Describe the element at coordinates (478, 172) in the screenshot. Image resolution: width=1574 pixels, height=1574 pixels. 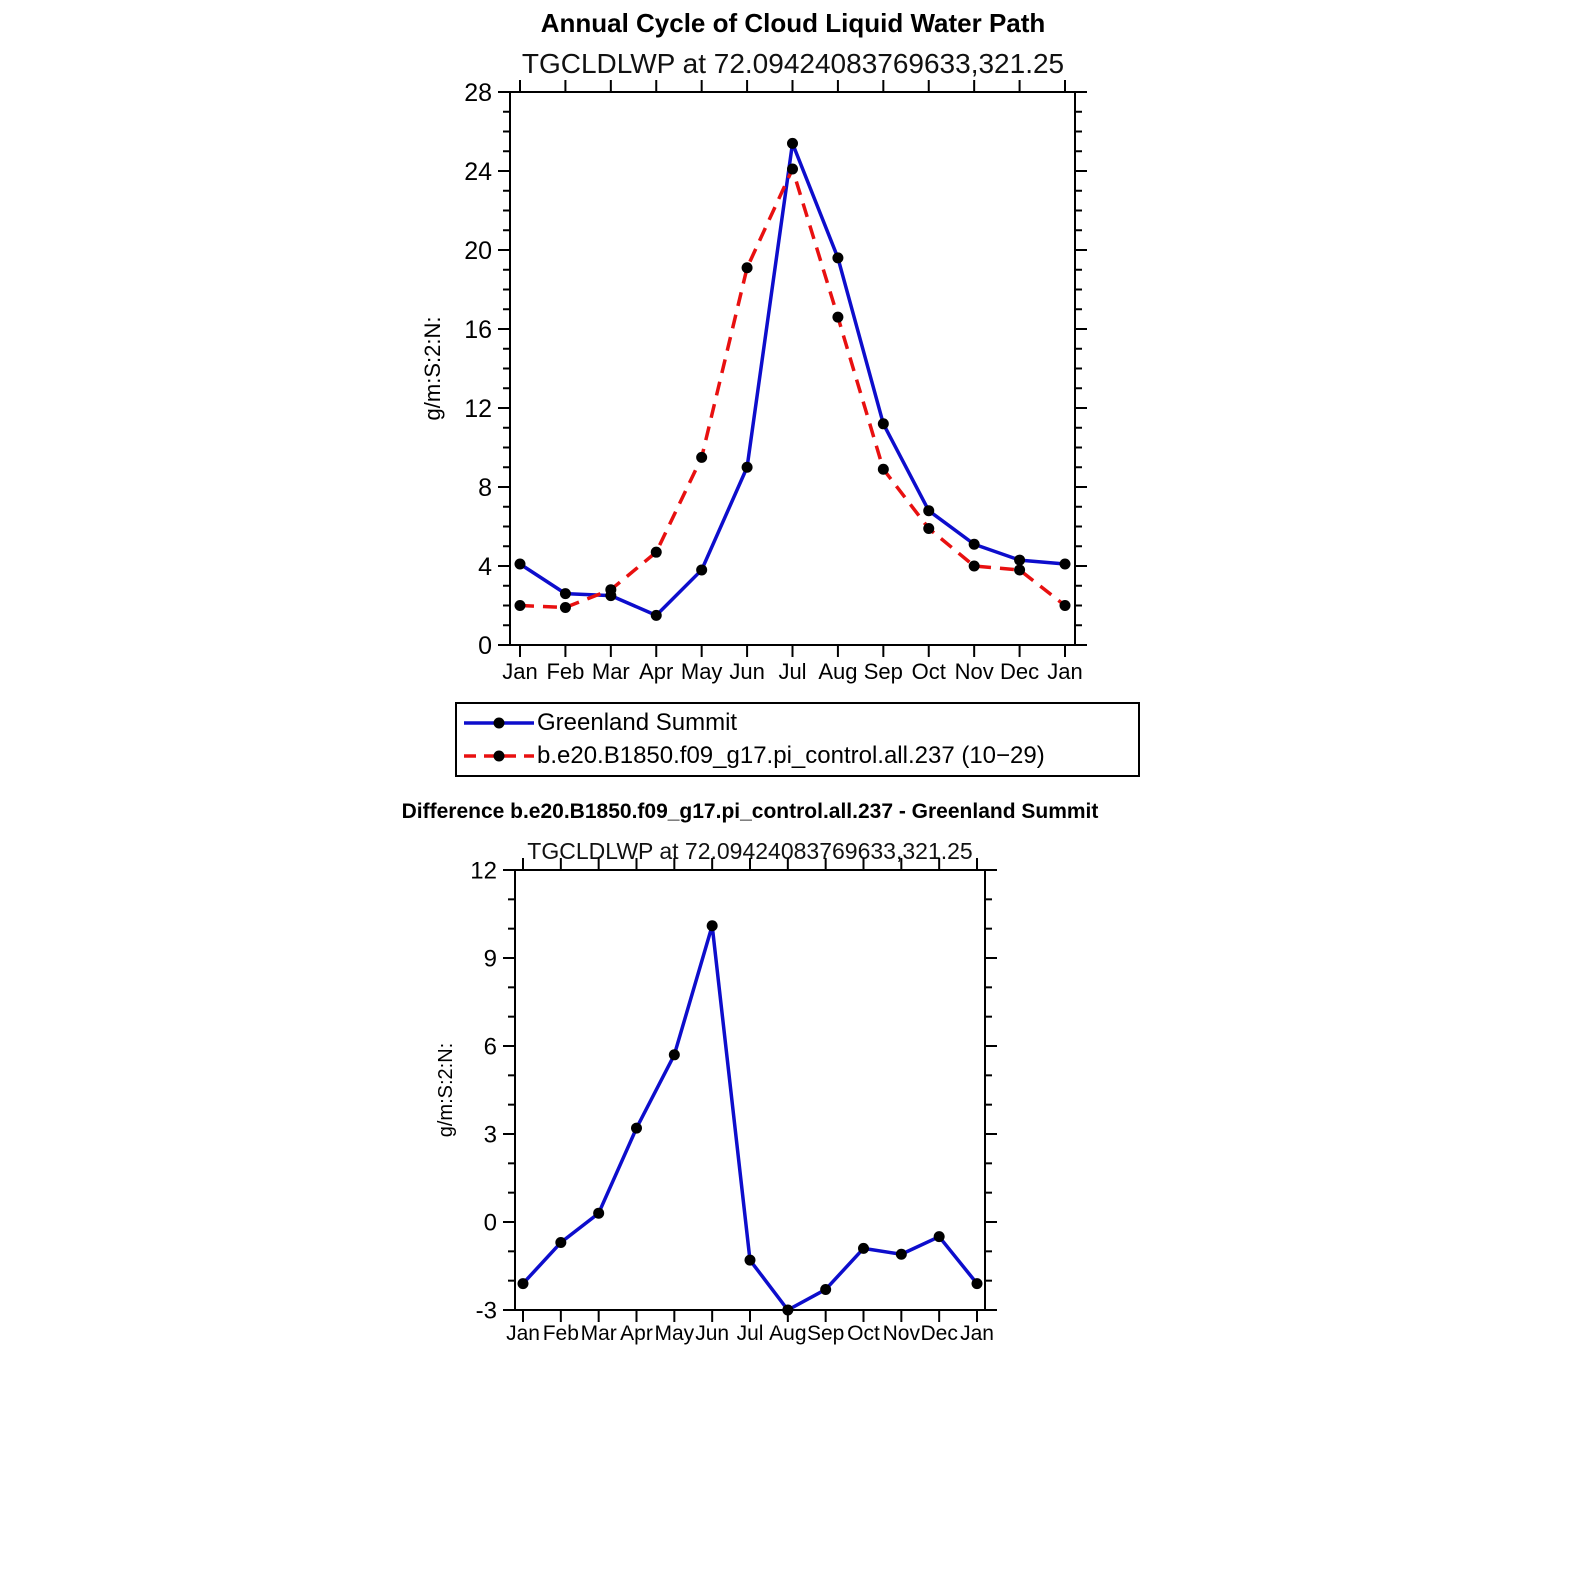
I see `y-tick-label: 24` at that location.